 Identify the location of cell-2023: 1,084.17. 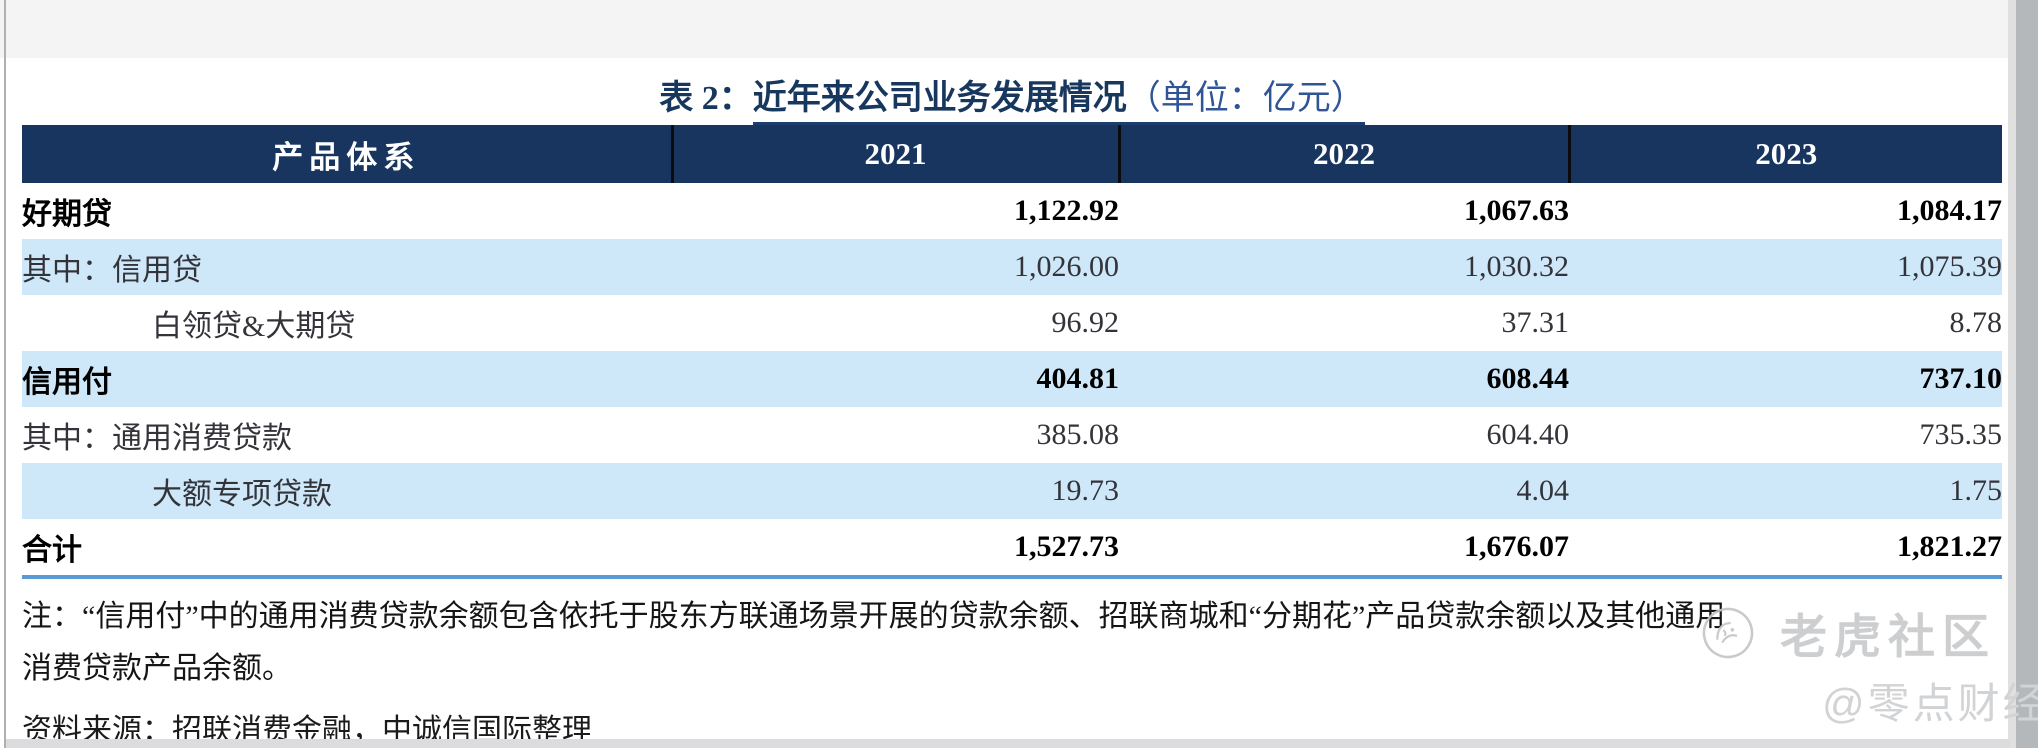
(1949, 210).